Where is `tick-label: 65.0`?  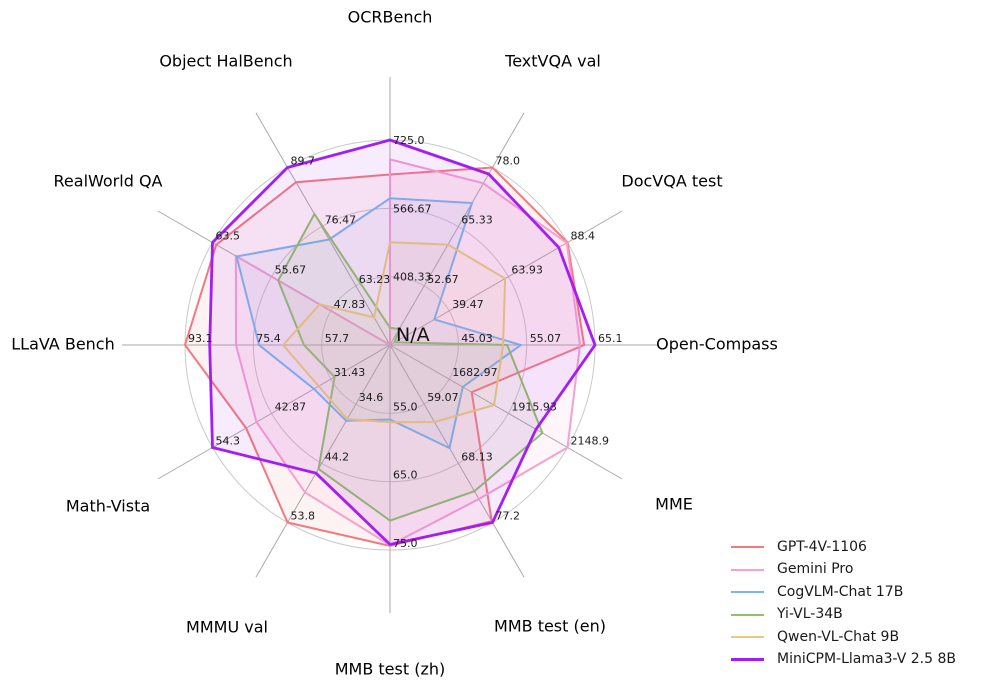 tick-label: 65.0 is located at coordinates (405, 475).